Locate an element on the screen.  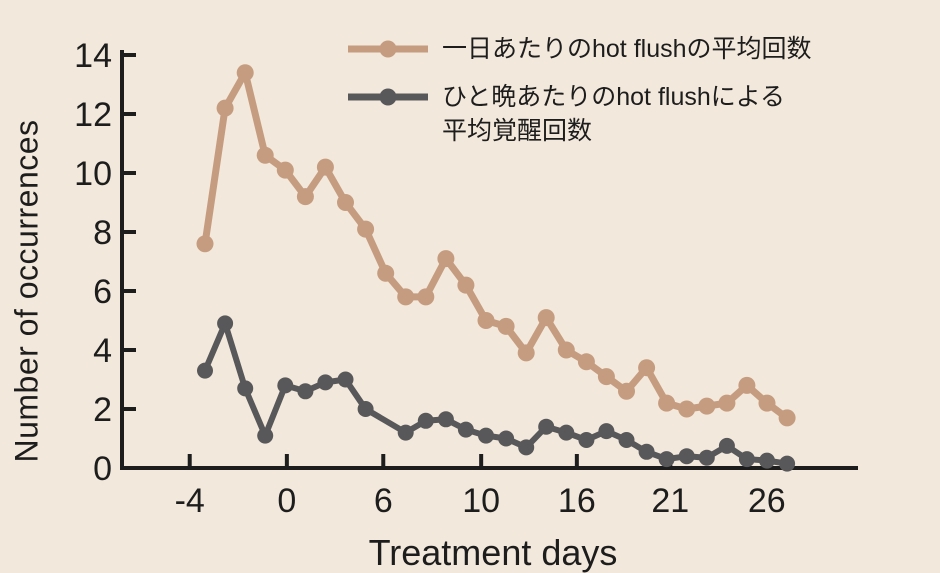
x-tick-label: 16 is located at coordinates (577, 501).